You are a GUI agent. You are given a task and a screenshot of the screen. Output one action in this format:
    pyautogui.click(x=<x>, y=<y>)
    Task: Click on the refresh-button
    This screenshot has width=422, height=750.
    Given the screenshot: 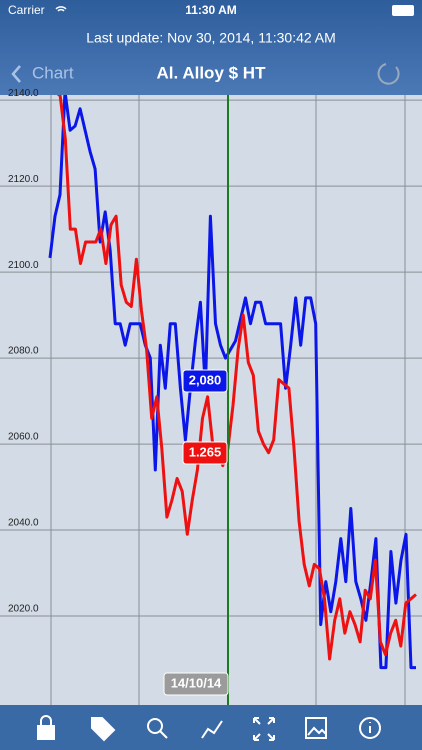 What is the action you would take?
    pyautogui.click(x=388, y=74)
    